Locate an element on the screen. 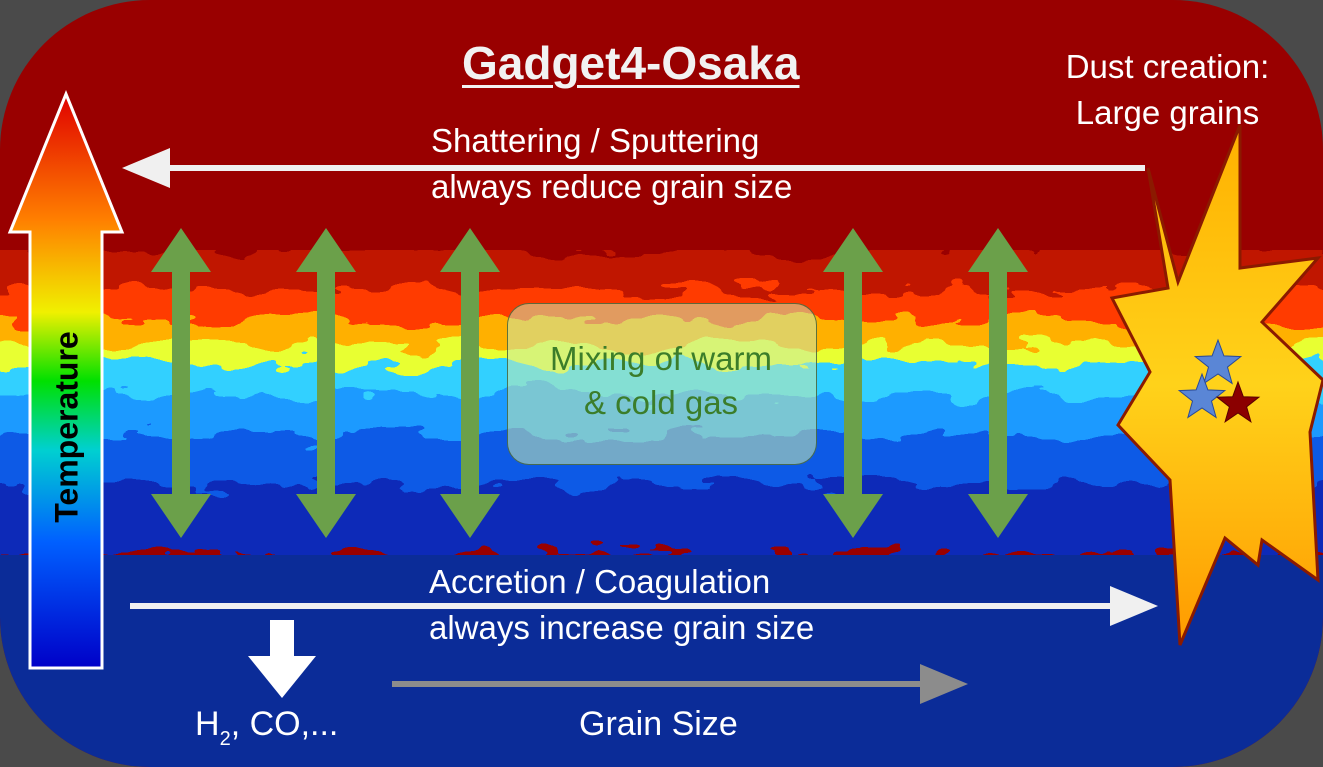 This screenshot has width=1323, height=767. mixing-label-line2: & cold gas is located at coordinates (661, 402).